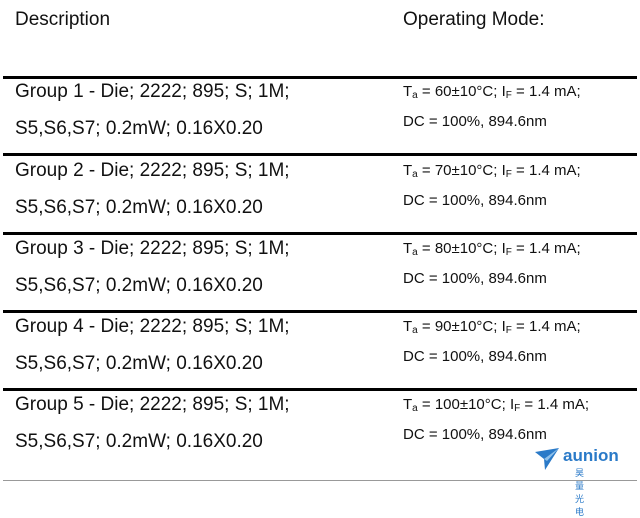 The height and width of the screenshot is (518, 640). I want to click on mode-part: = 100±10°C;, so click(463, 404).